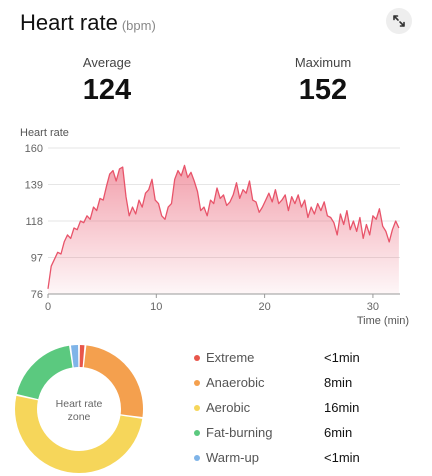 This screenshot has height=476, width=432. Describe the element at coordinates (107, 62) in the screenshot. I see `average-label: Average` at that location.